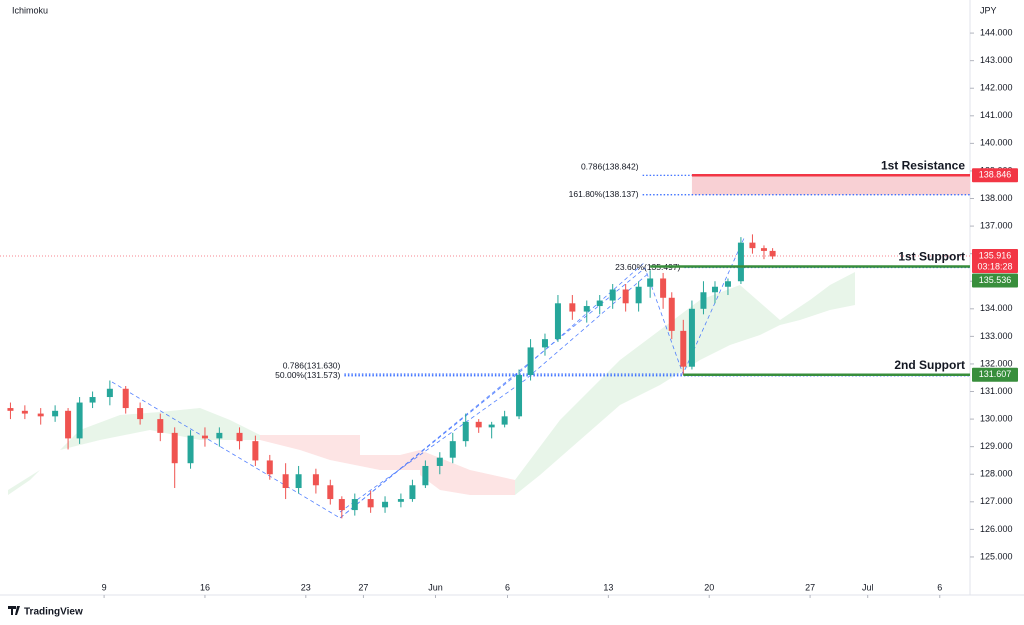 The width and height of the screenshot is (1024, 625). Describe the element at coordinates (868, 587) in the screenshot. I see `x-tick-label: Jul` at that location.